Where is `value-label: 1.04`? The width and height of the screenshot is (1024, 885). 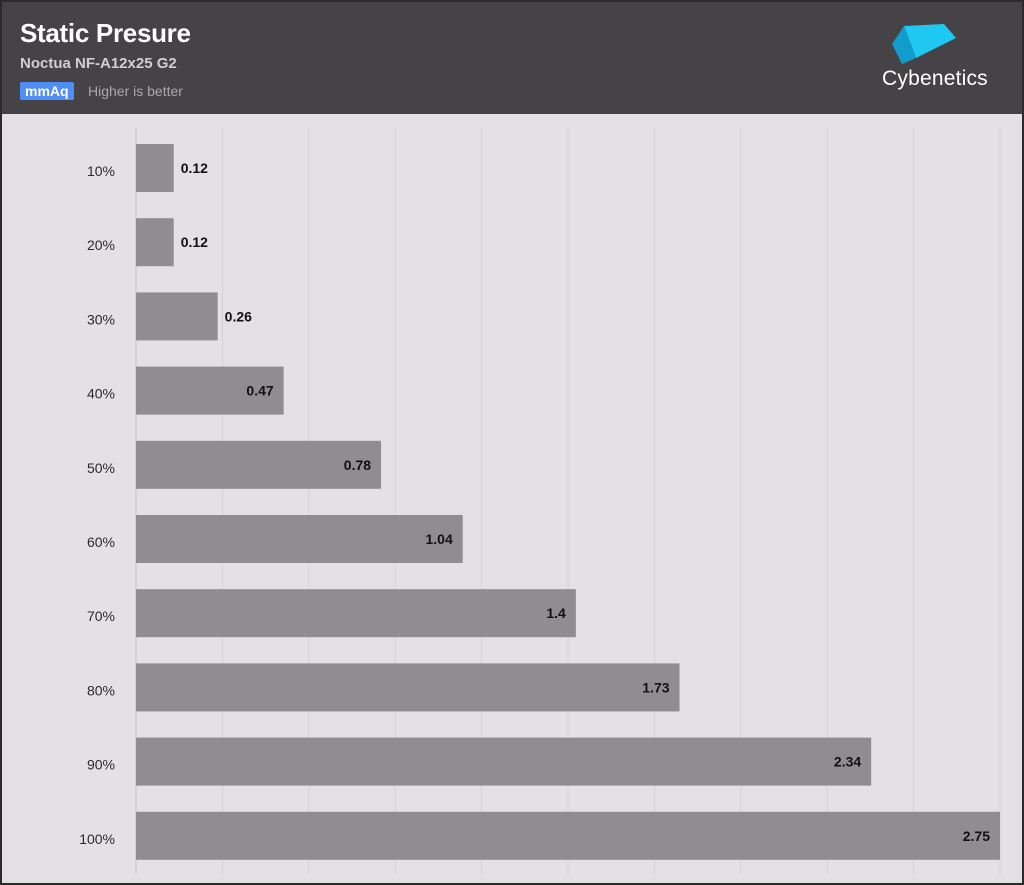 value-label: 1.04 is located at coordinates (438, 539).